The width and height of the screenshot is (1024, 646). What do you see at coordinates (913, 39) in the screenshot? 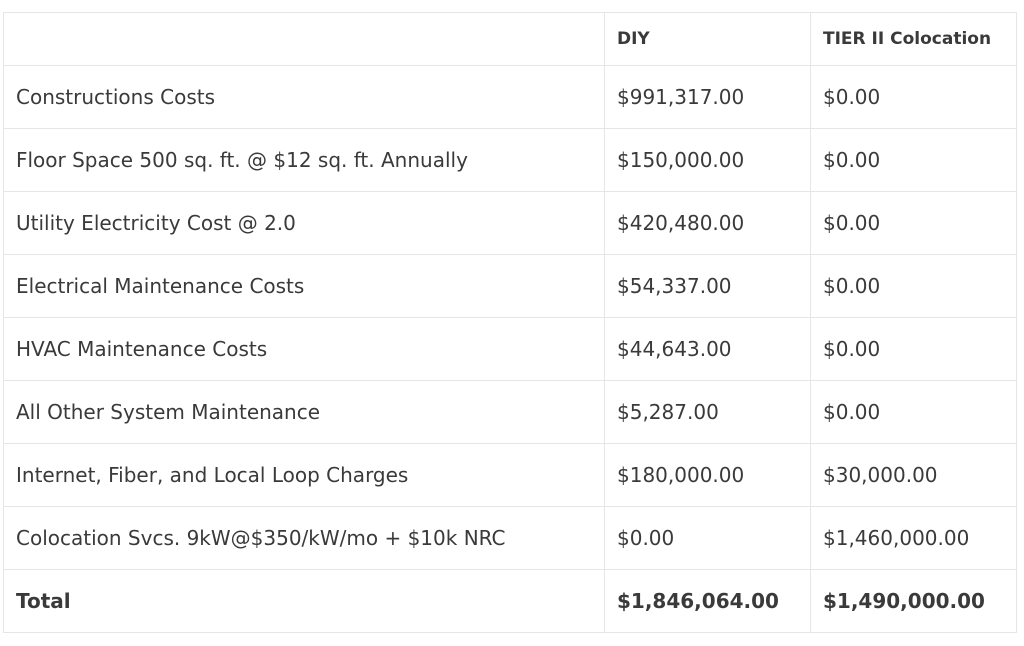
I see `header-cell: TIER II Colocation` at bounding box center [913, 39].